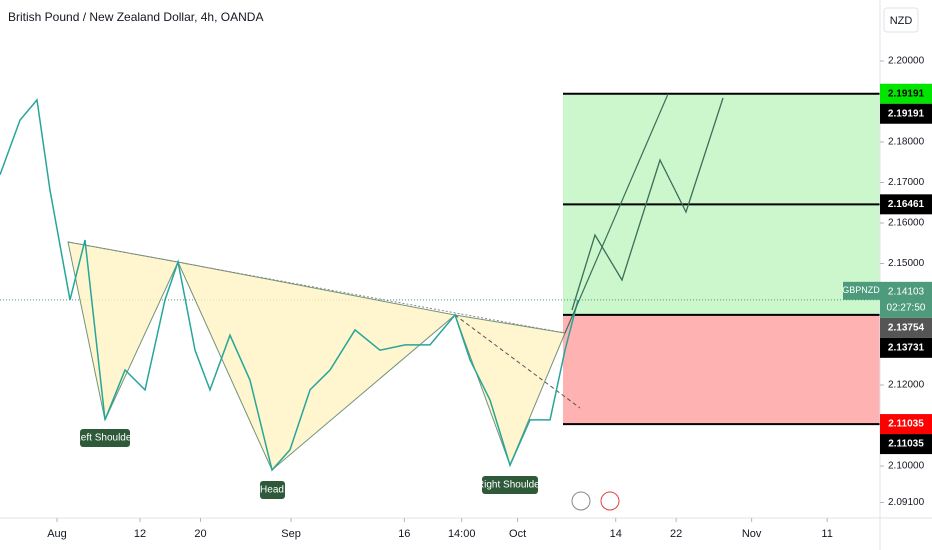 The width and height of the screenshot is (932, 550). What do you see at coordinates (317, 366) in the screenshot?
I see `pattern-head` at bounding box center [317, 366].